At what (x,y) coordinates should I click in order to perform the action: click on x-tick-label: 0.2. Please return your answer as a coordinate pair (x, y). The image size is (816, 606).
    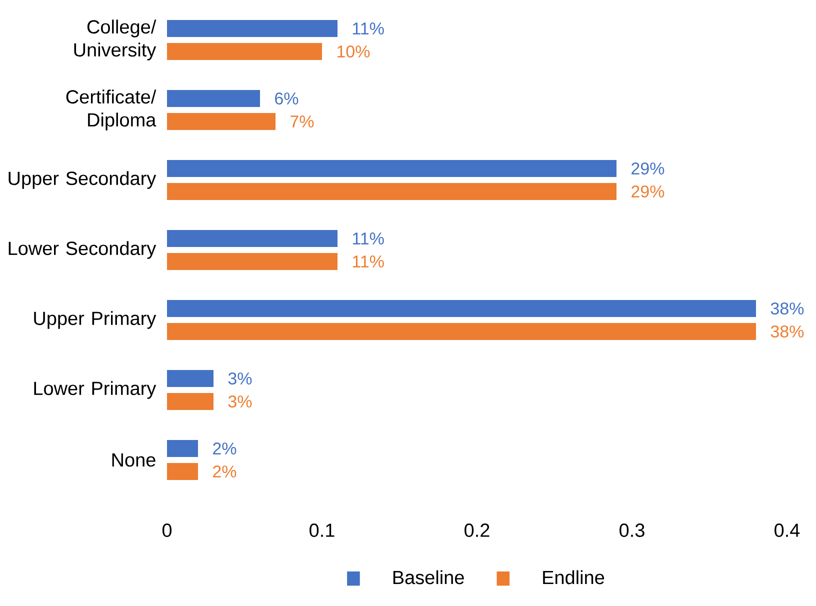
    Looking at the image, I should click on (477, 530).